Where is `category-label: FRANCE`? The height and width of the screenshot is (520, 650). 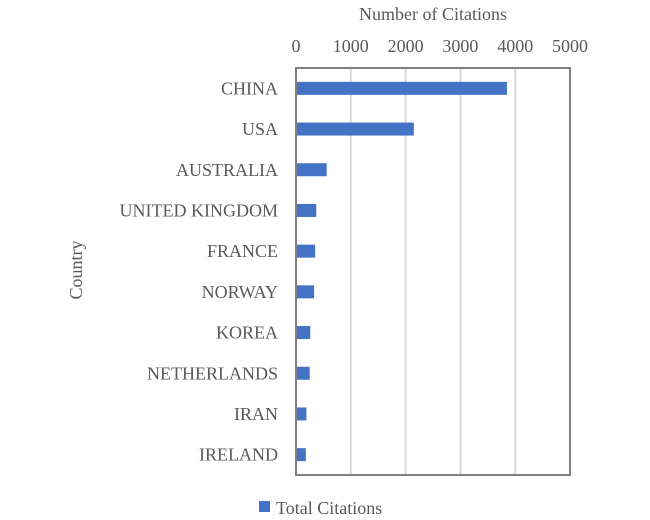
category-label: FRANCE is located at coordinates (242, 251).